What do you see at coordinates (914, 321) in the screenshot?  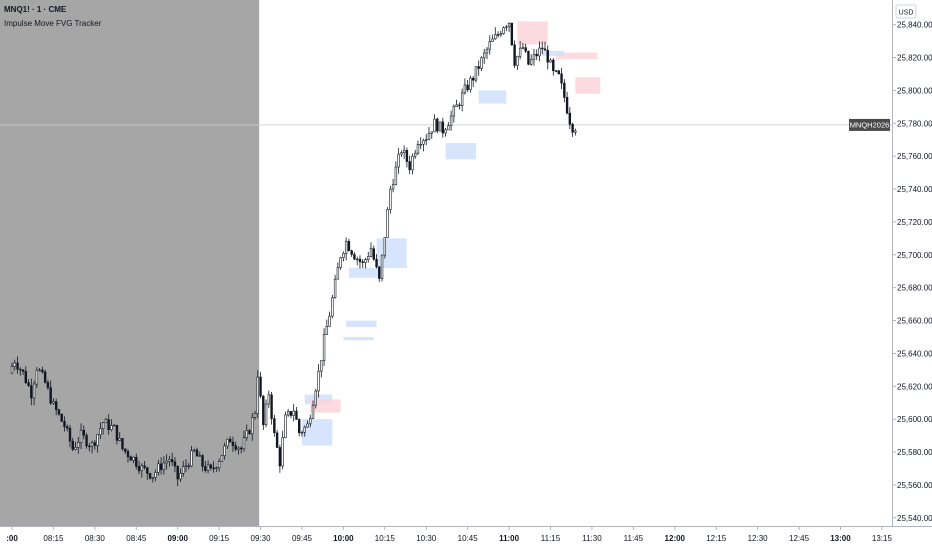 I see `price-tick-label: 25,660.00` at bounding box center [914, 321].